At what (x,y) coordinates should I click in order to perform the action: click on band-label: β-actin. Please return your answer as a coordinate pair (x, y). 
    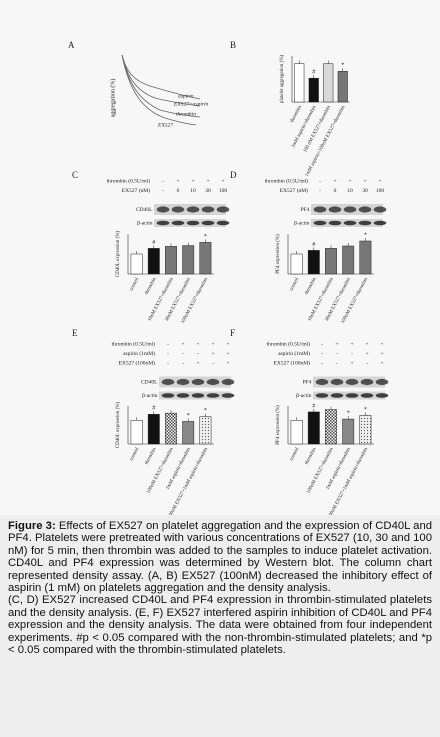
    Looking at the image, I should click on (302, 223).